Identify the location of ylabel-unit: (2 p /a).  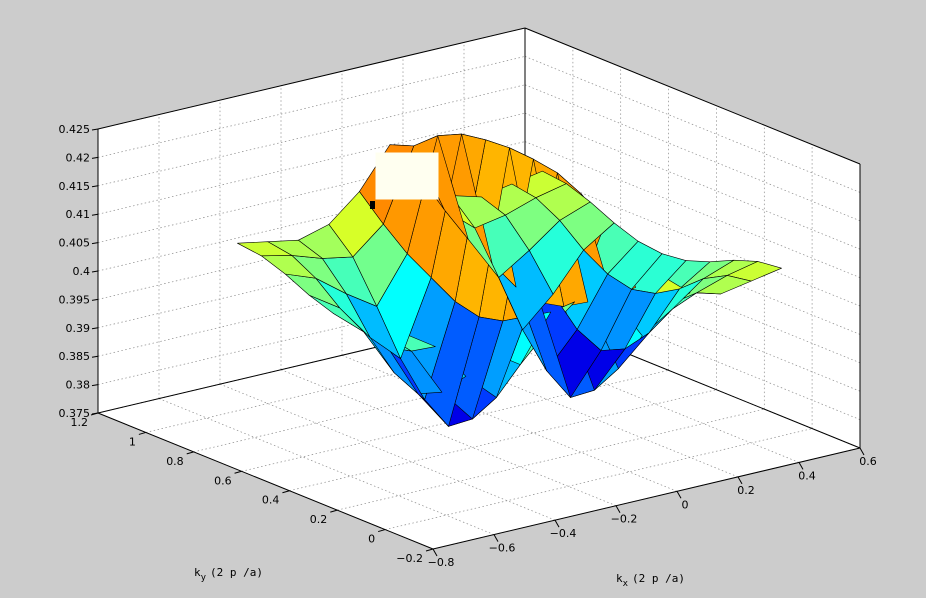
(236, 572).